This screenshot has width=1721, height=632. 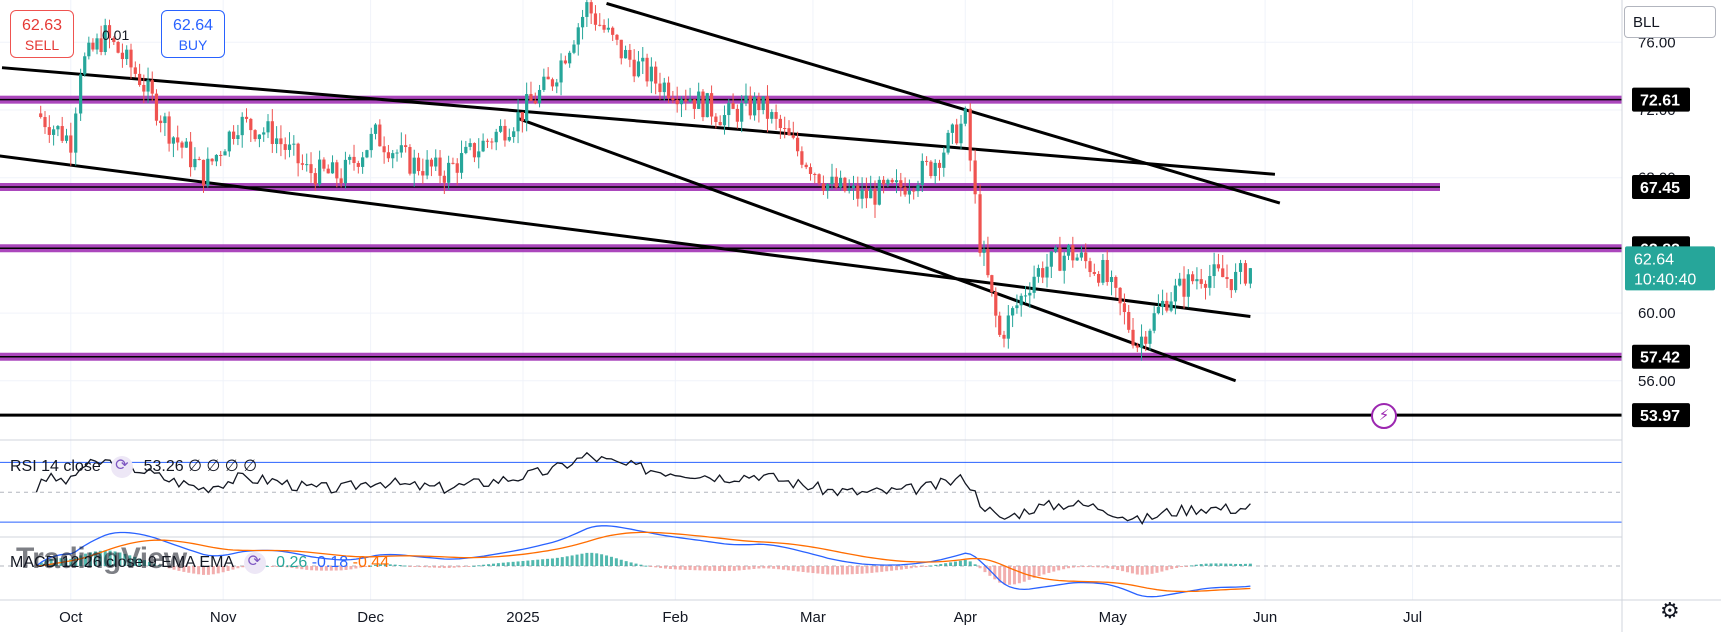 What do you see at coordinates (1384, 416) in the screenshot?
I see `lightning-alert-icon: ⚡` at bounding box center [1384, 416].